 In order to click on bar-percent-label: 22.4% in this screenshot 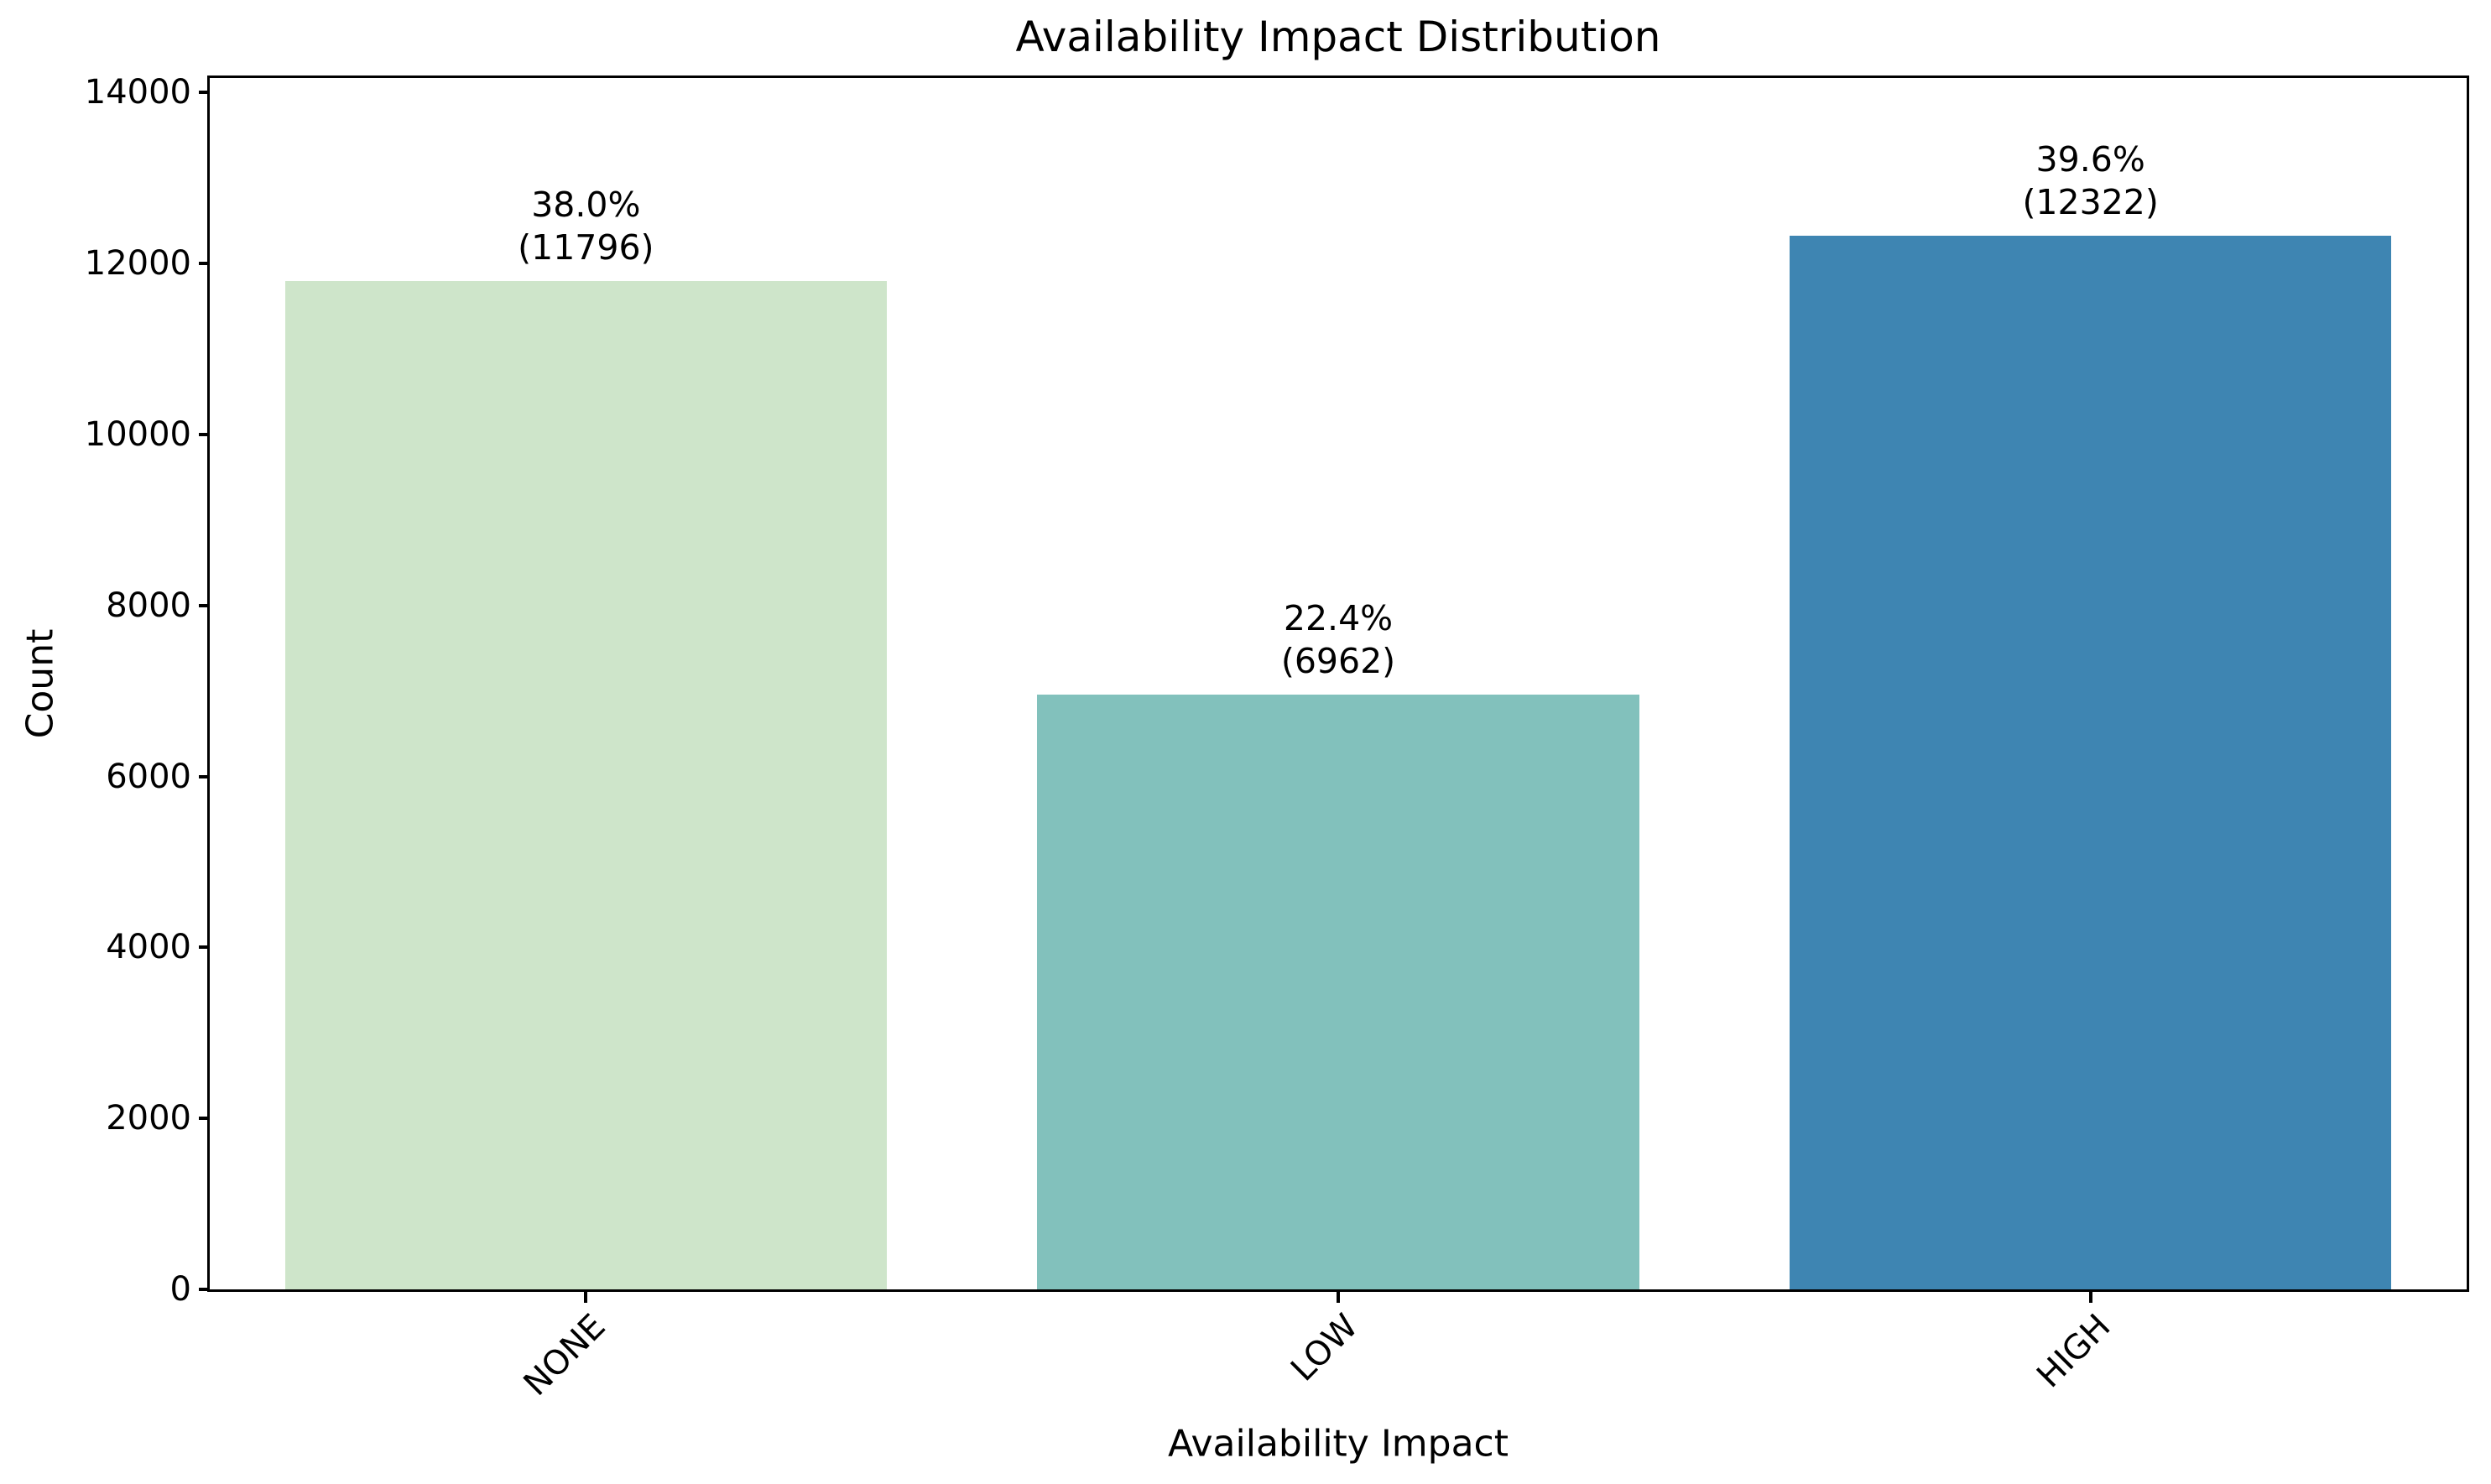, I will do `click(1338, 617)`.